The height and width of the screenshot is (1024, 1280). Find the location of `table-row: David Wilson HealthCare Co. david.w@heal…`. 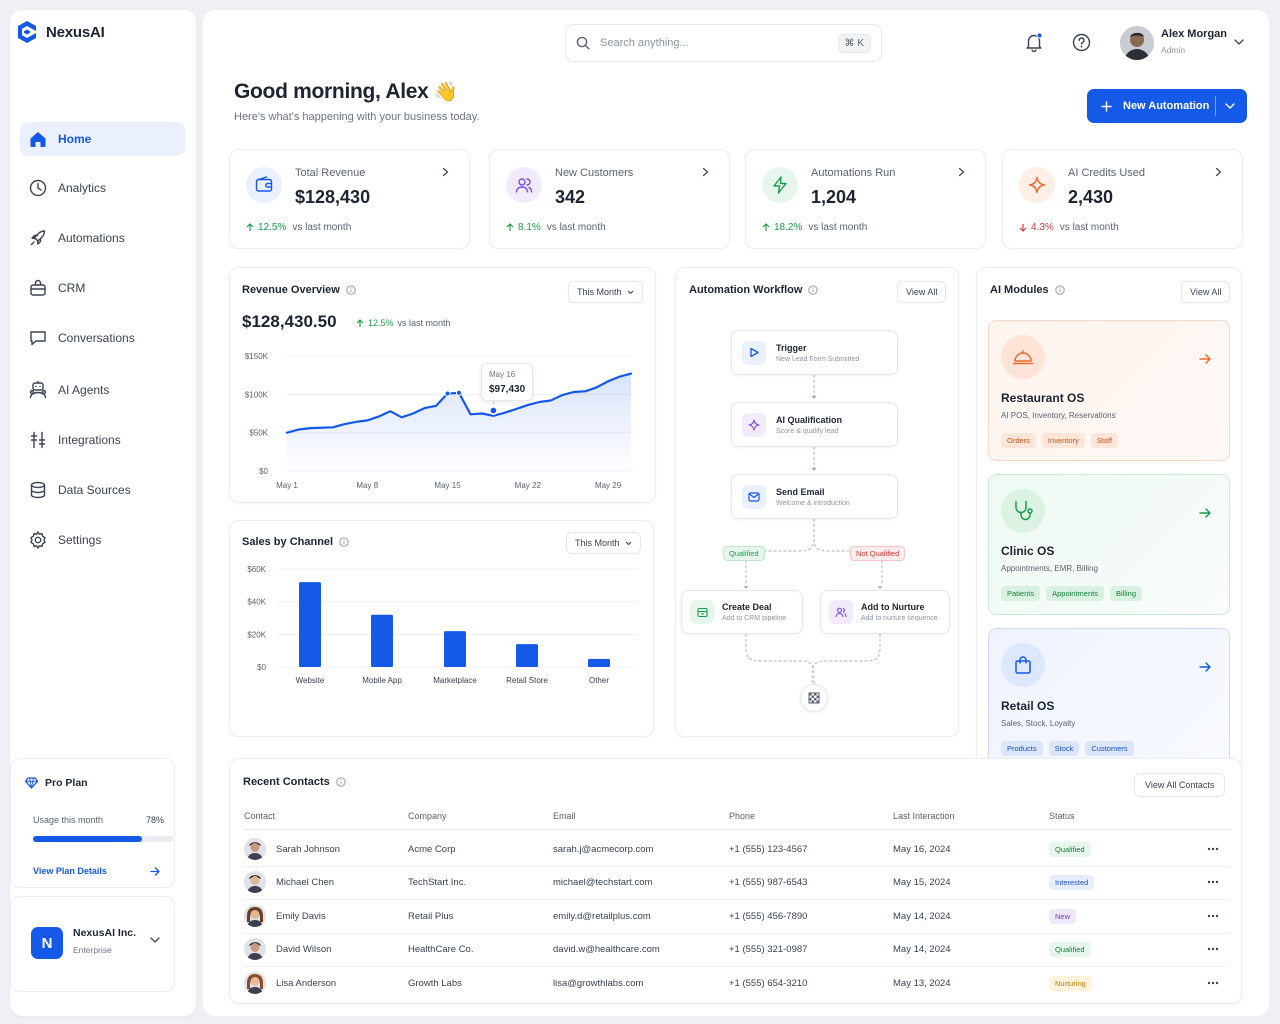

table-row: David Wilson HealthCare Co. david.w@heal… is located at coordinates (736, 950).